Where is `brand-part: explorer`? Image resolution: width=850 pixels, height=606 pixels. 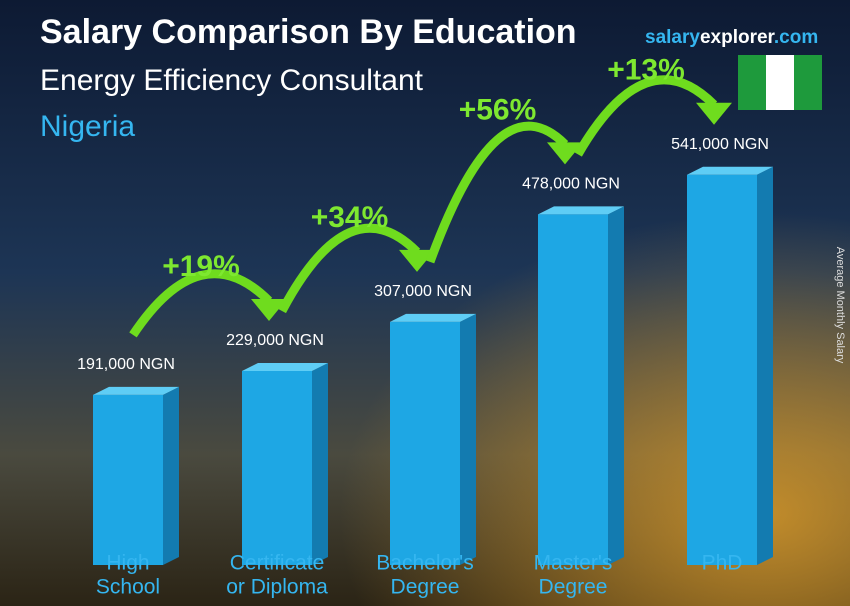 brand-part: explorer is located at coordinates (738, 37).